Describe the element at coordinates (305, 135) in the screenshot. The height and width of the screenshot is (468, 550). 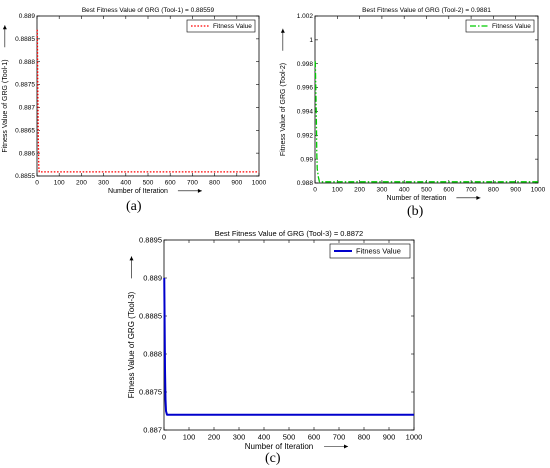
I see `y-tick-label: 0.992` at that location.